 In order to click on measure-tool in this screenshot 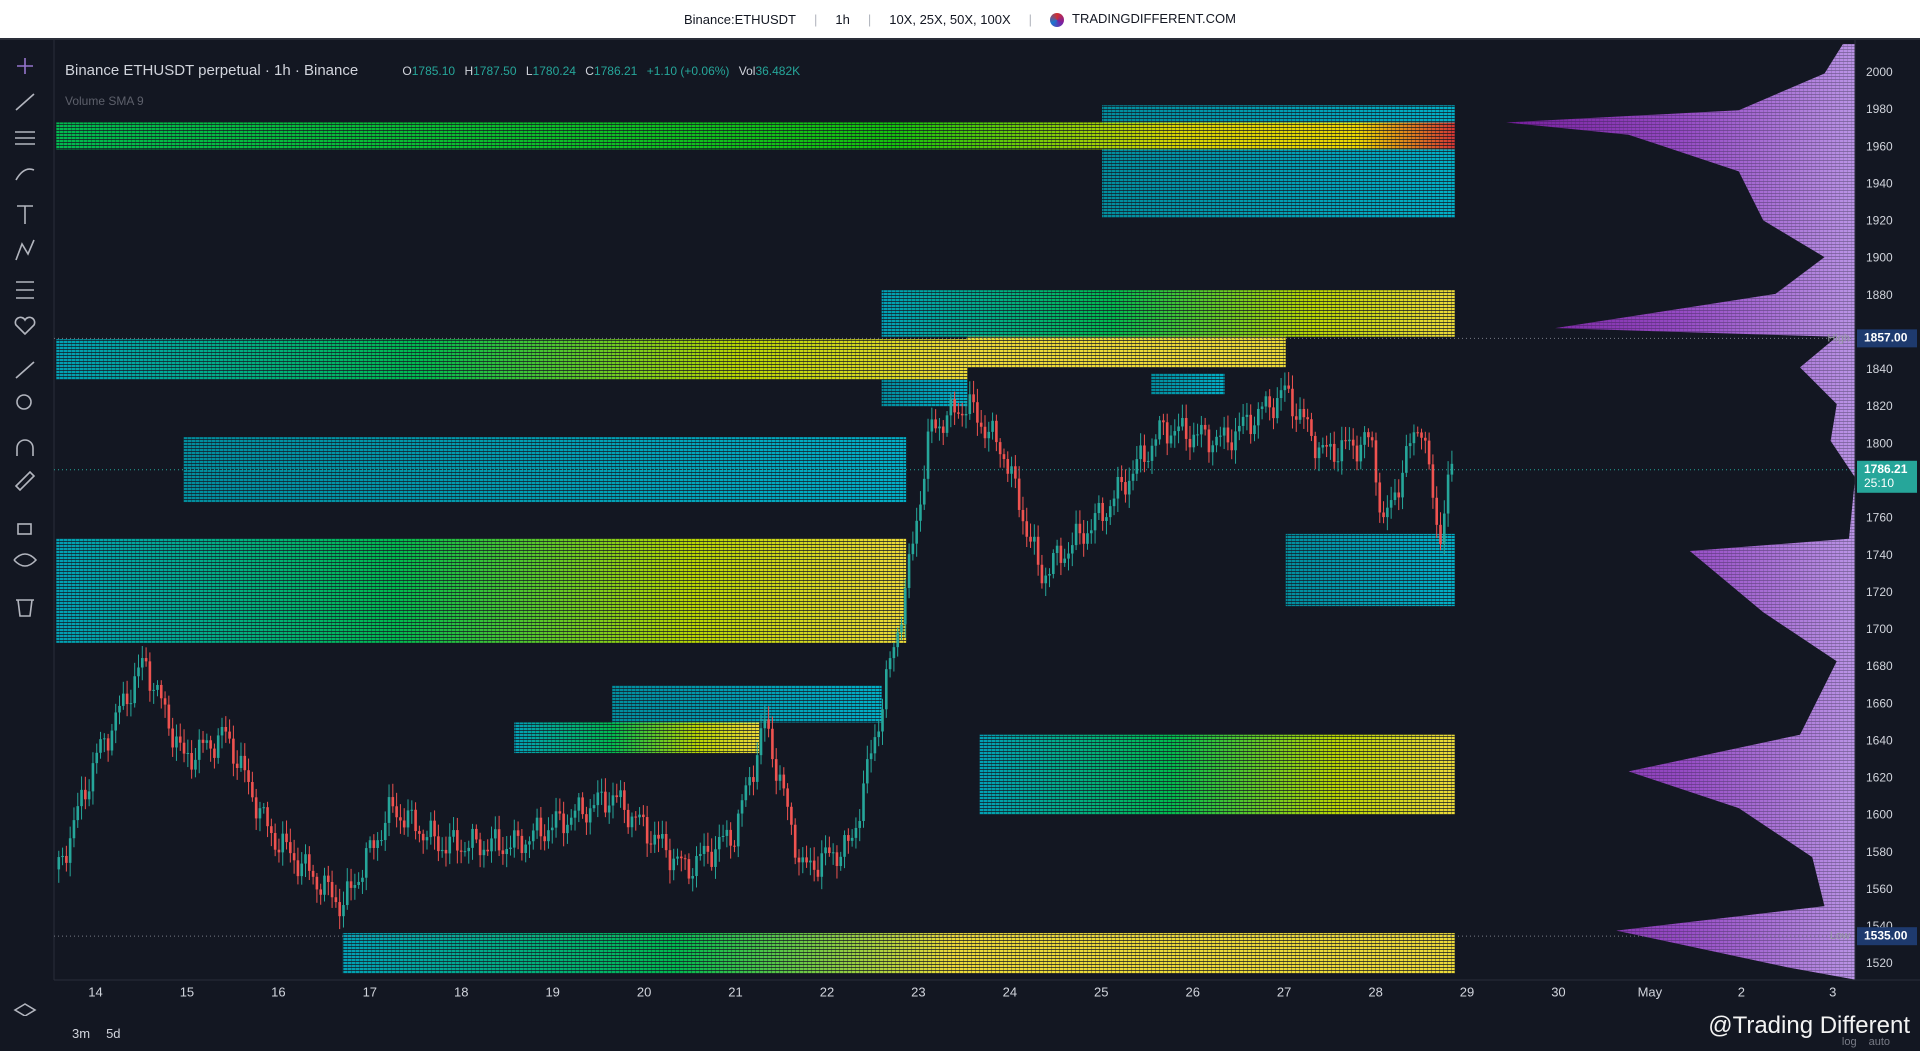, I will do `click(25, 370)`.